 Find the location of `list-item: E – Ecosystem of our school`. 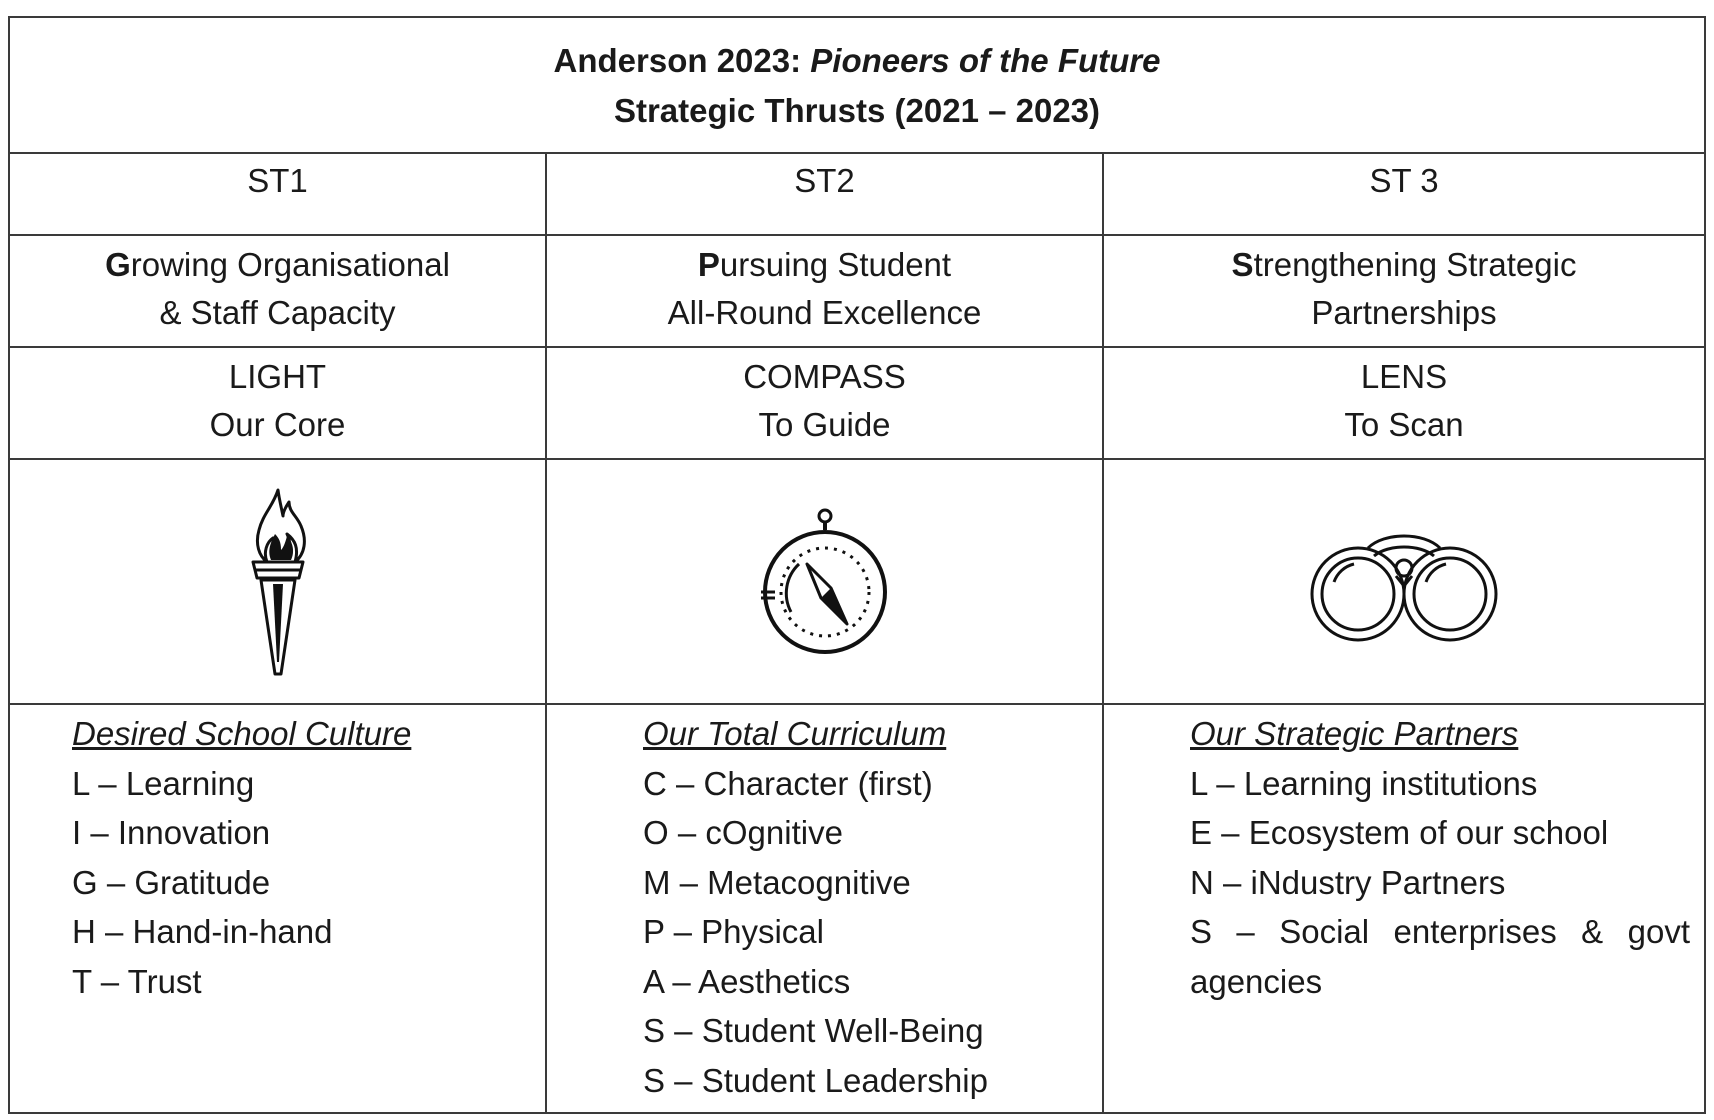

list-item: E – Ecosystem of our school is located at coordinates (1399, 832).